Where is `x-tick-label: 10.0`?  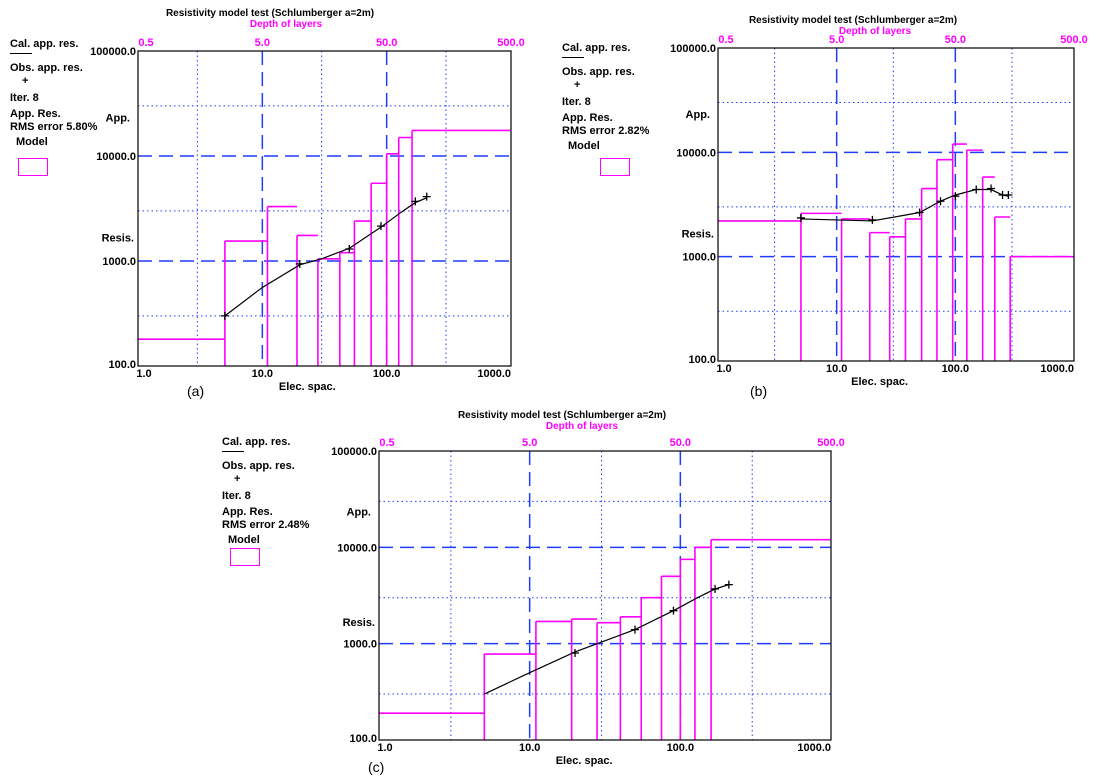 x-tick-label: 10.0 is located at coordinates (529, 748).